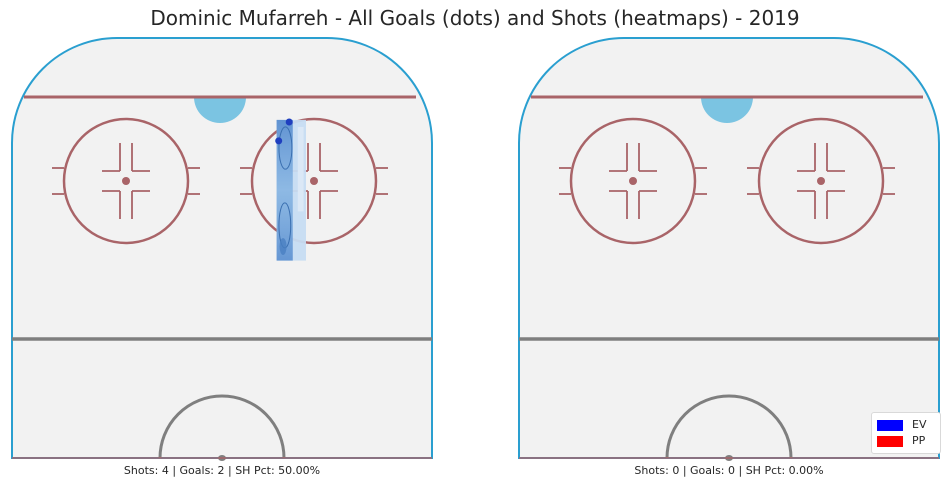 The height and width of the screenshot is (489, 950). What do you see at coordinates (222, 470) in the screenshot?
I see `shots-summary-left: Shots: 4 | Goals: 2 | SH Pct: 50.00%` at bounding box center [222, 470].